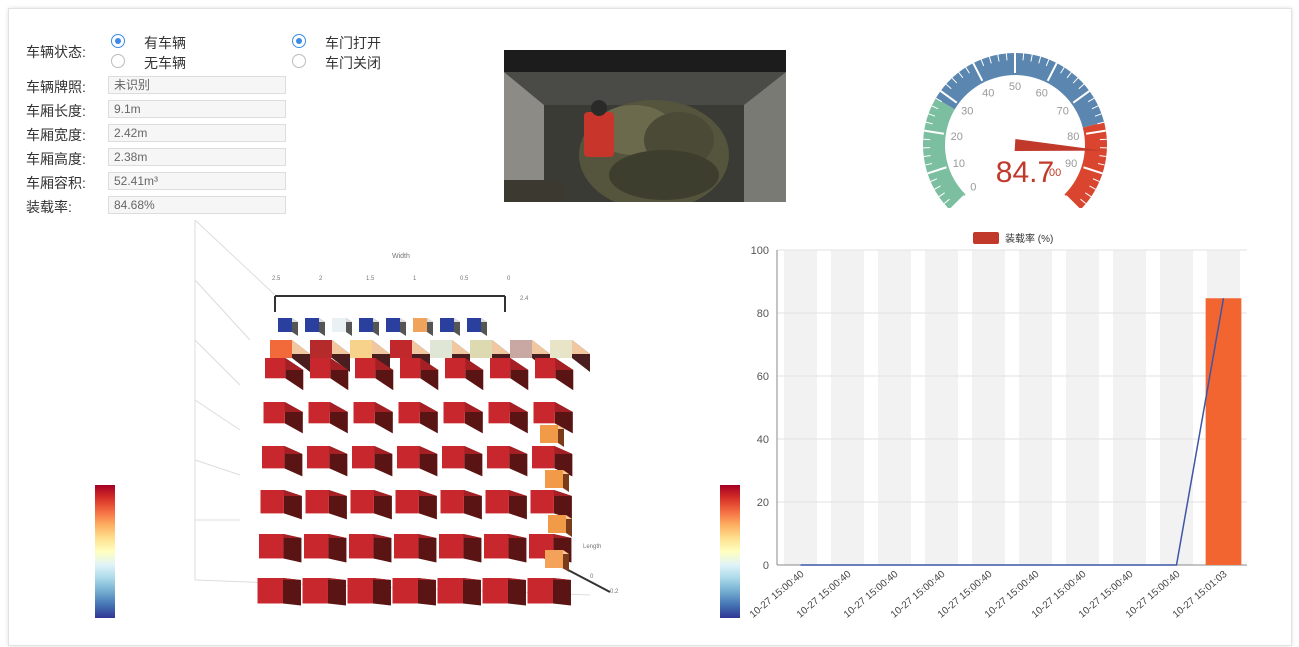  I want to click on legend-swatch, so click(986, 238).